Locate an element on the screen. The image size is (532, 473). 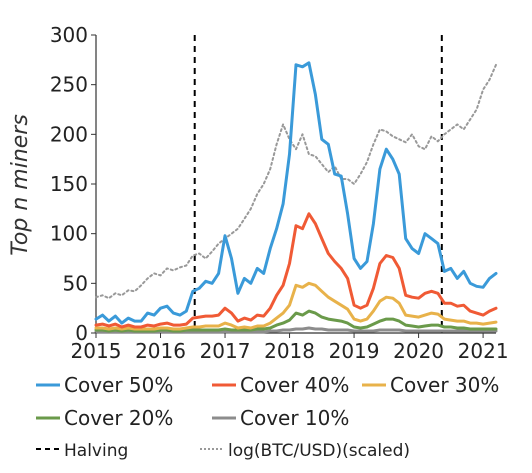
x-tick-label: 2017 is located at coordinates (225, 351).